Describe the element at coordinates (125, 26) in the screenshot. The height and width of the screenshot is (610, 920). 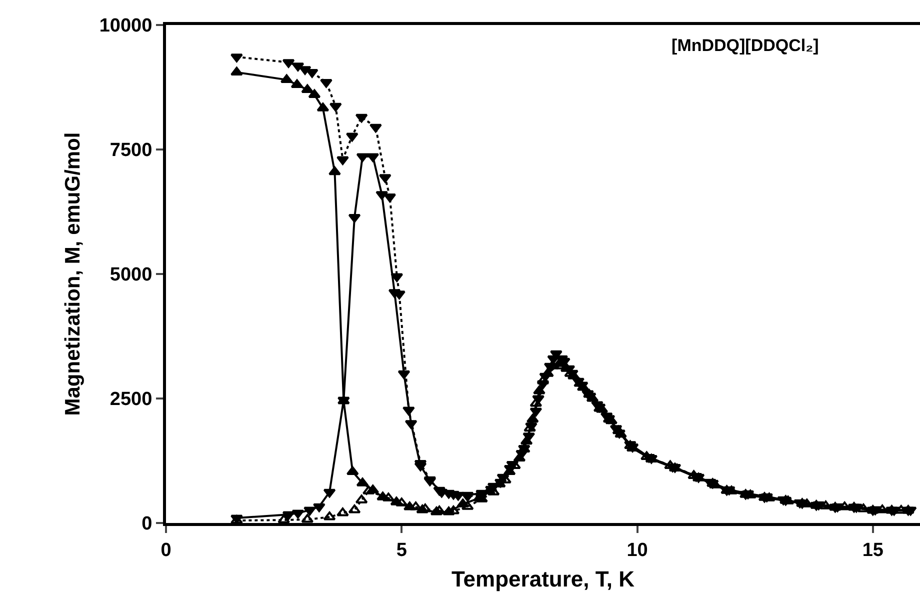
I see `y-tick-label: 10000` at that location.